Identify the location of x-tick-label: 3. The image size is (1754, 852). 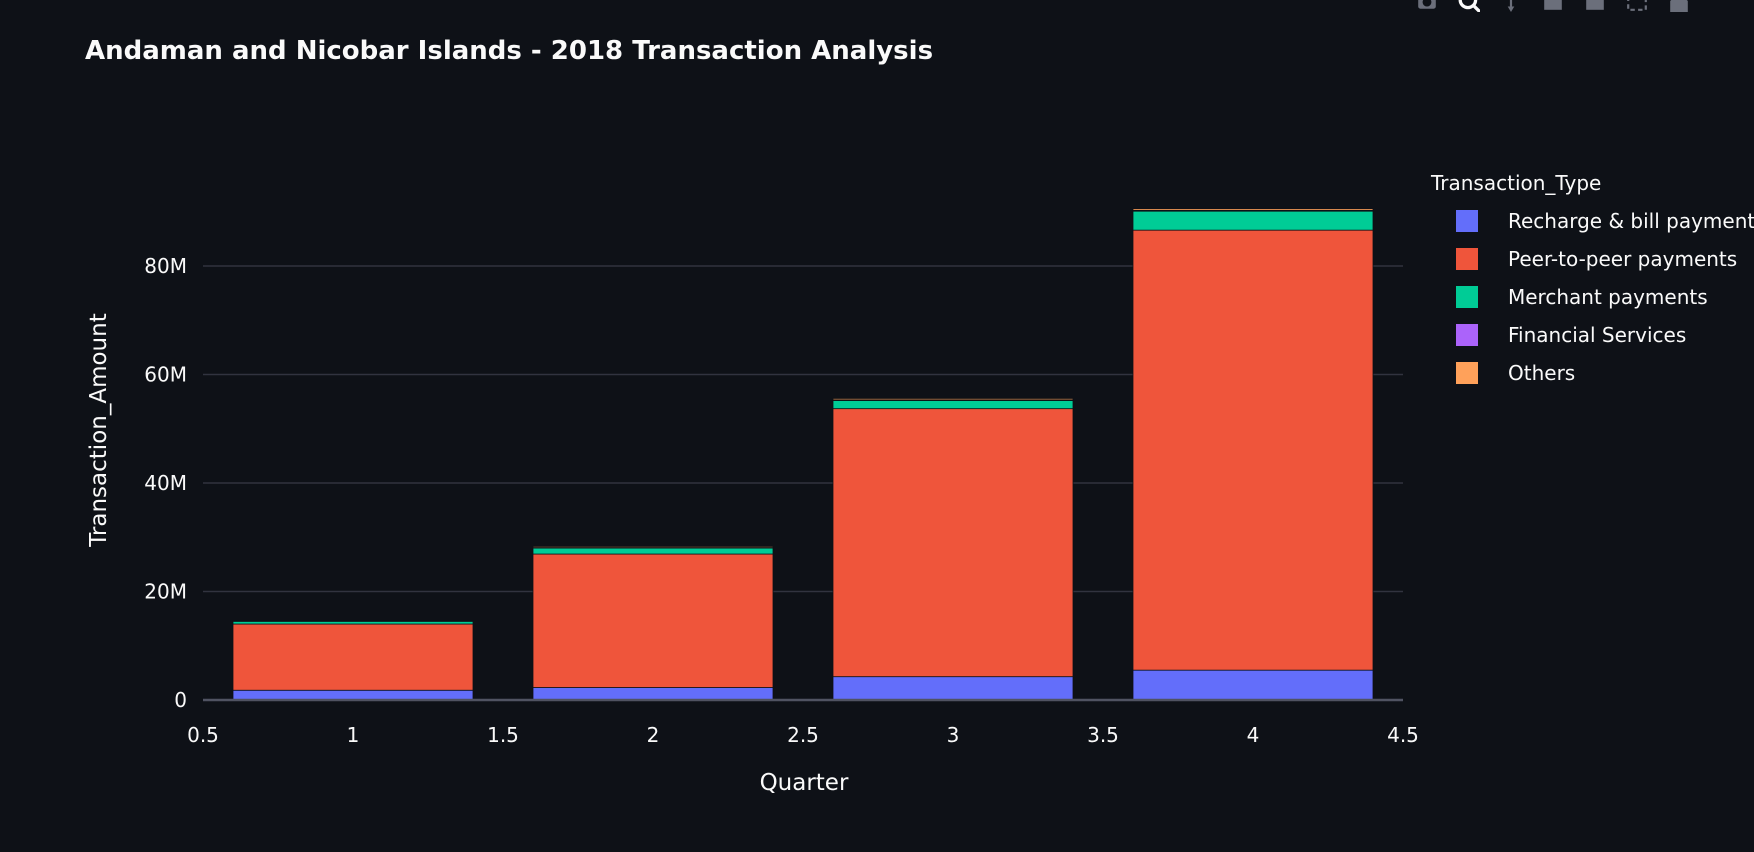
(953, 735).